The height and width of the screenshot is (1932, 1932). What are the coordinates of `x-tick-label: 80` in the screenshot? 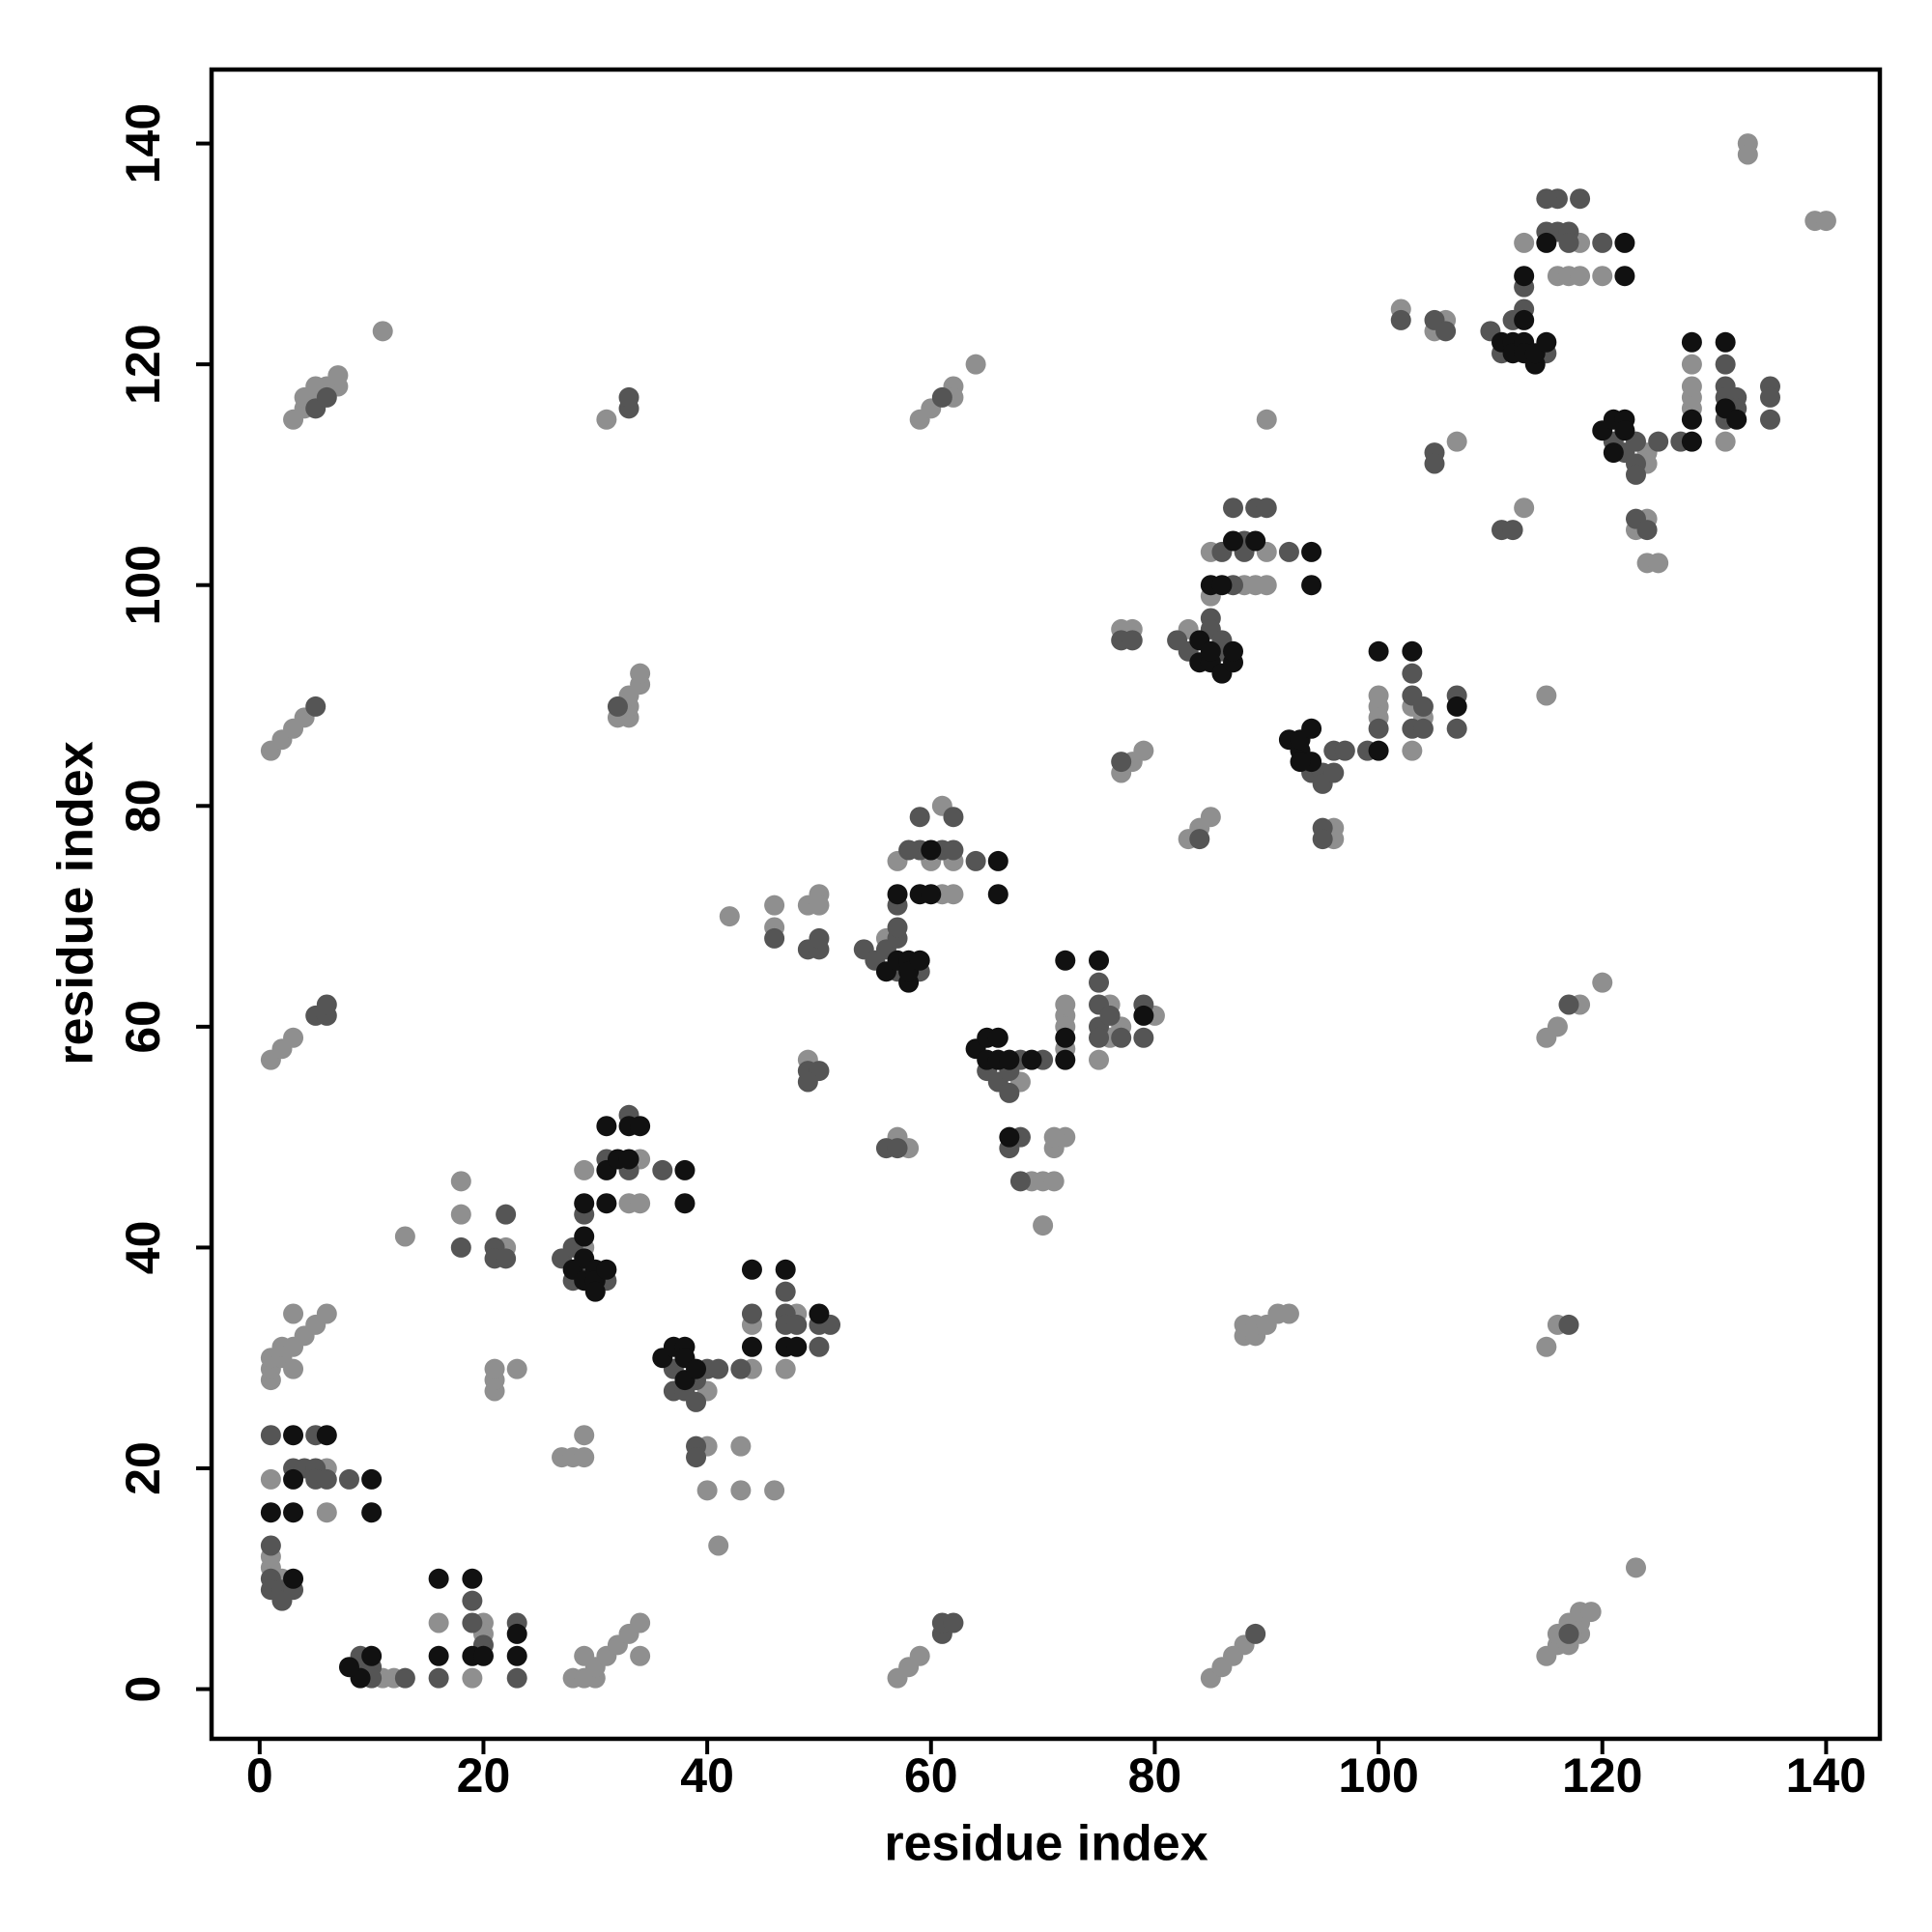 It's located at (1155, 1775).